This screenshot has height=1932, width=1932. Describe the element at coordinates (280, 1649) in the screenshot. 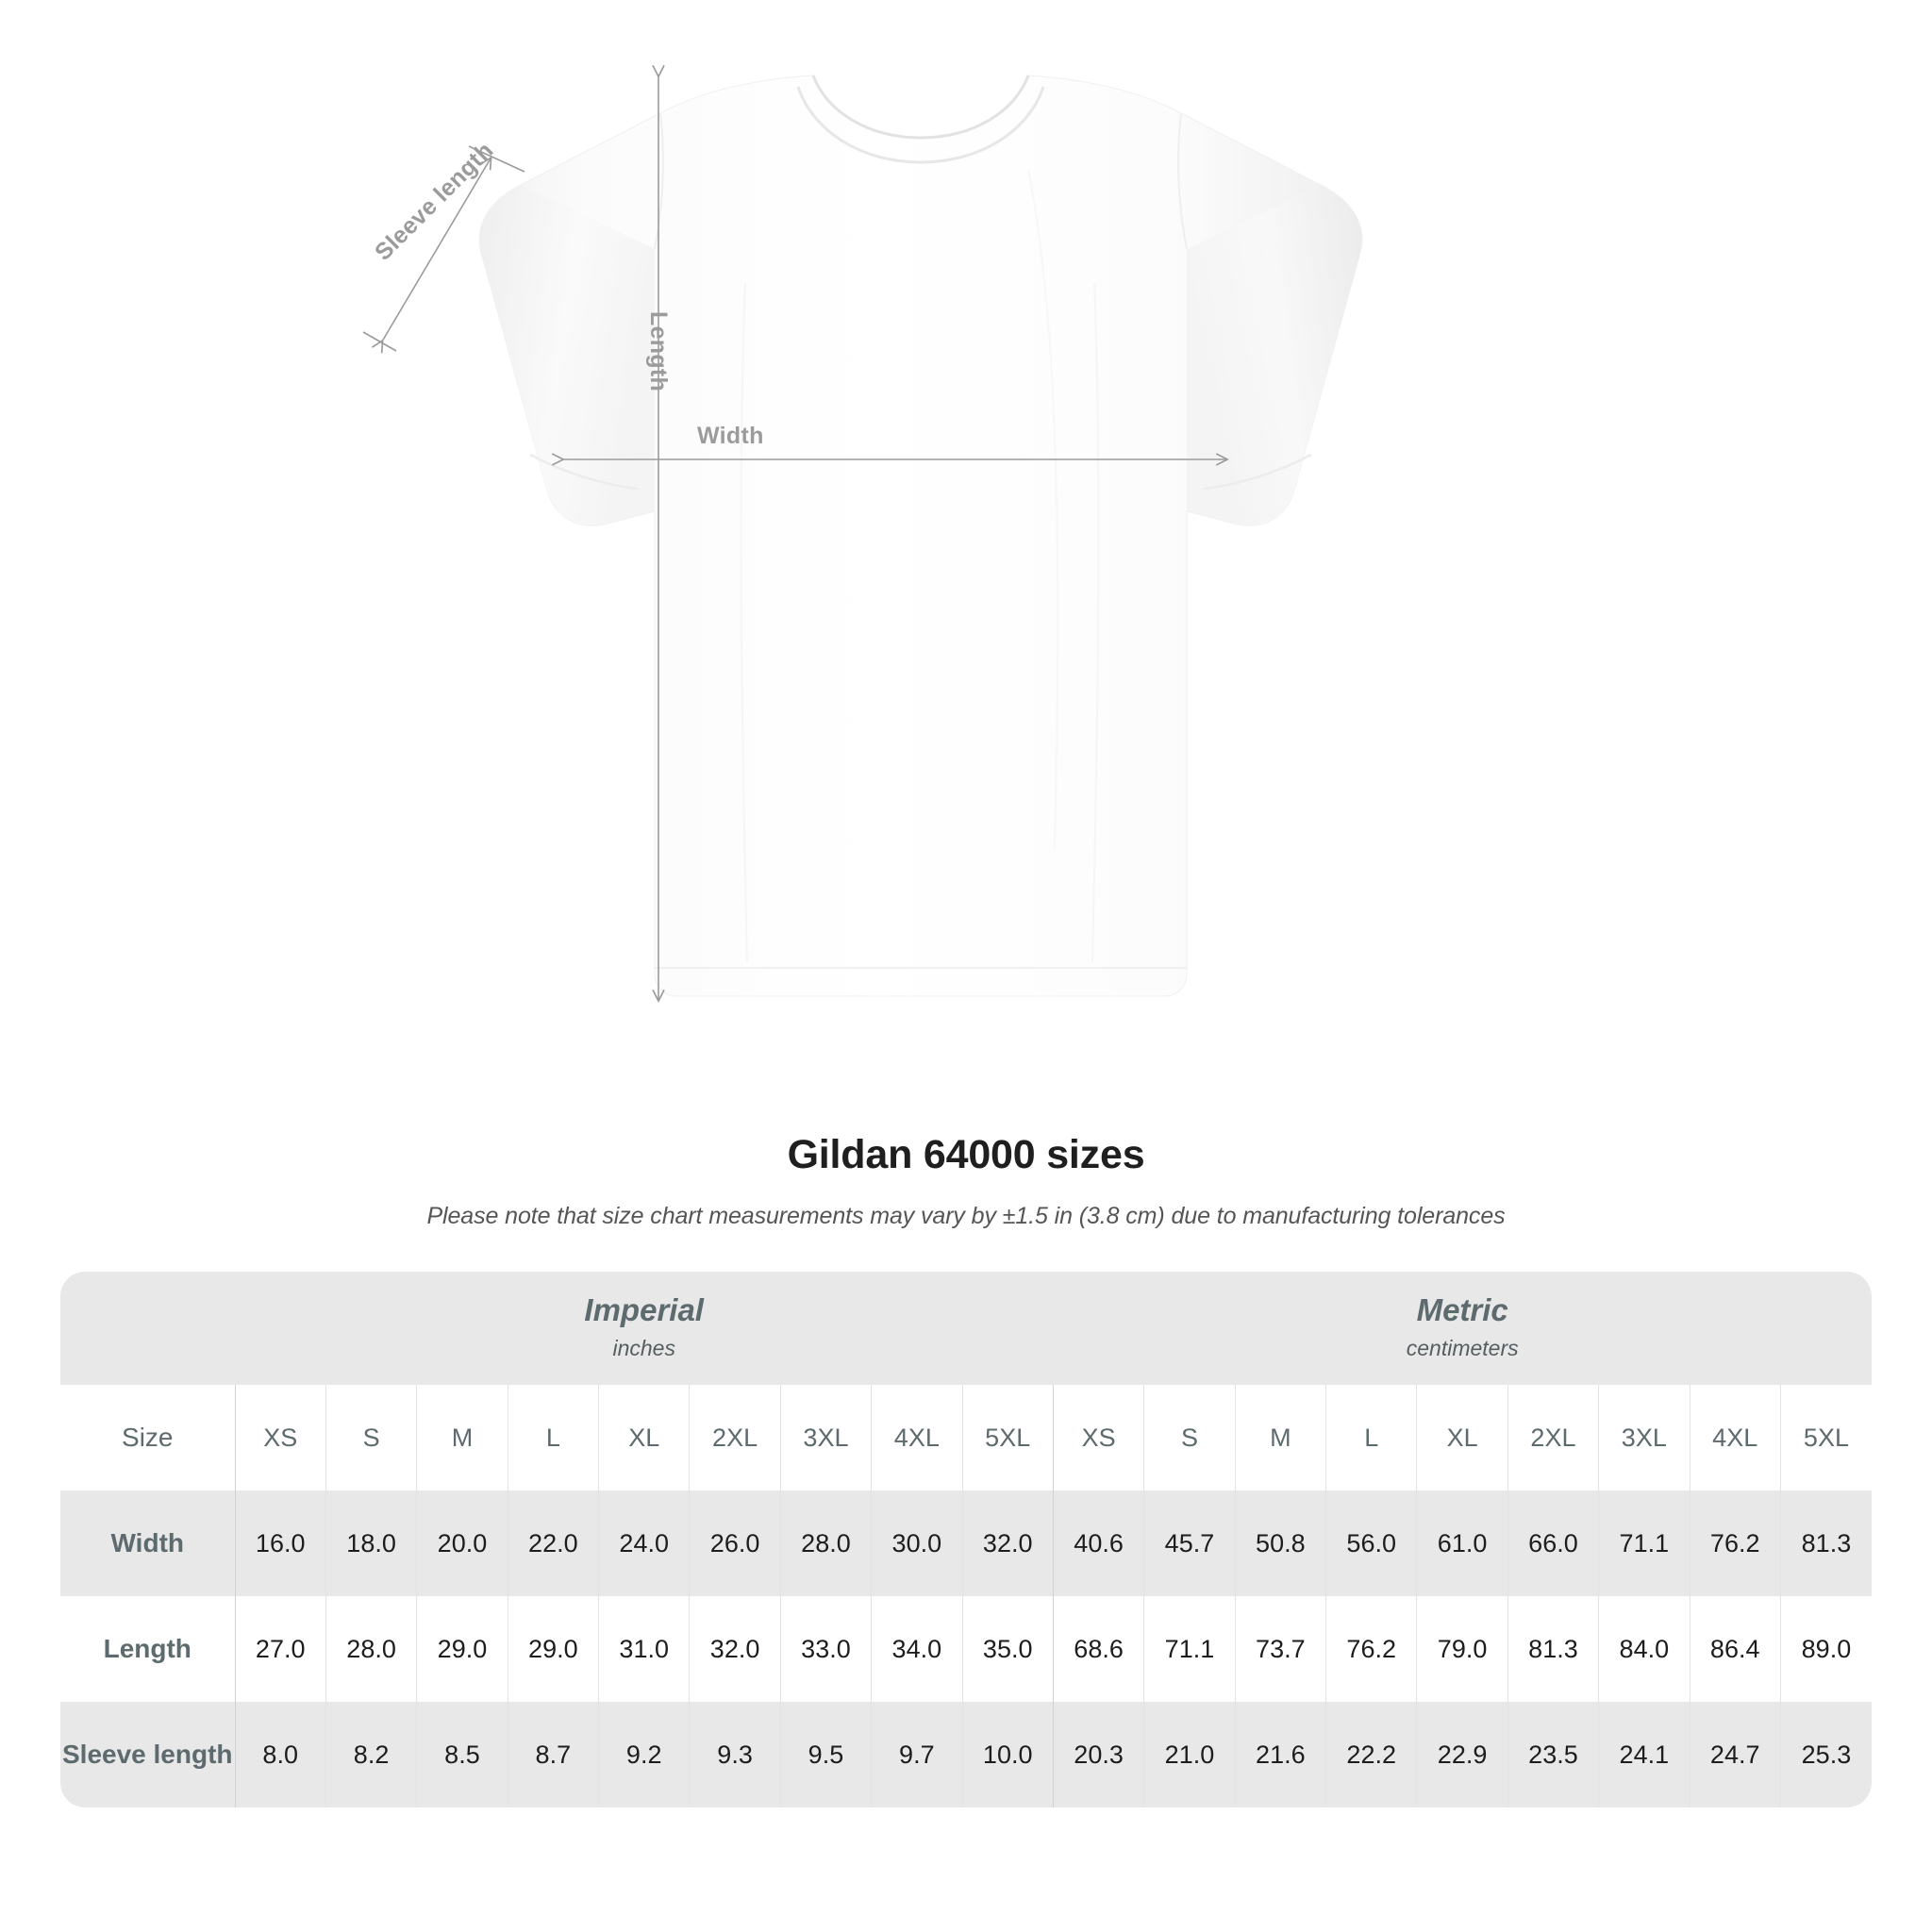

I see `cell-length-imperial-xs: 27.0` at that location.